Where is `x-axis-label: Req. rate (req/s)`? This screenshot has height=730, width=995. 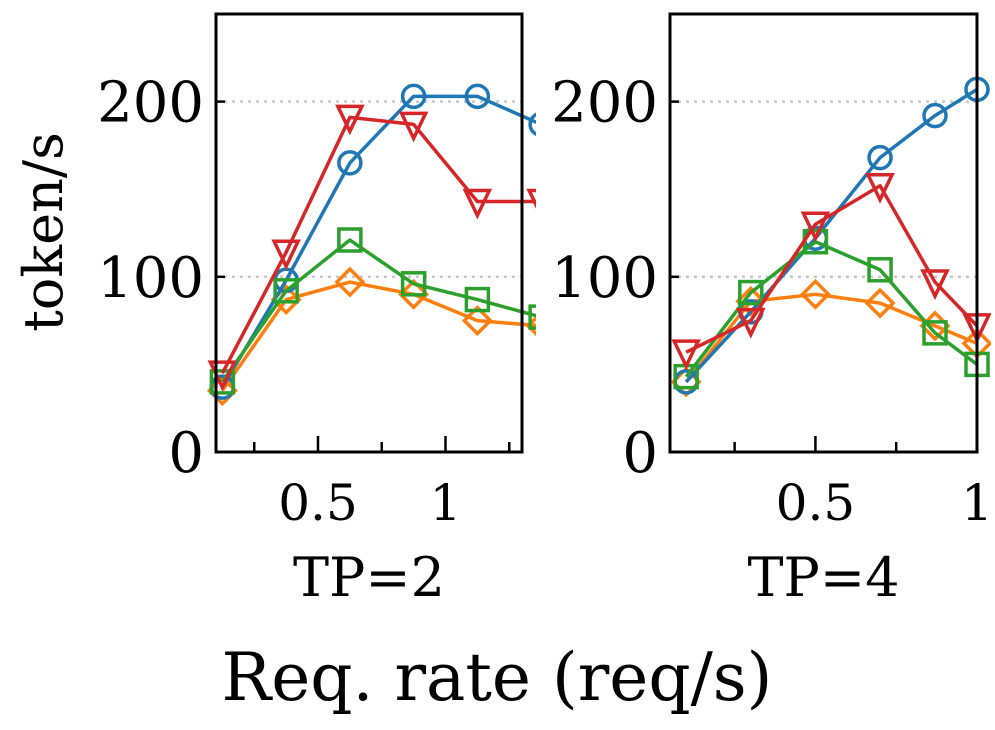 x-axis-label: Req. rate (req/s) is located at coordinates (497, 677).